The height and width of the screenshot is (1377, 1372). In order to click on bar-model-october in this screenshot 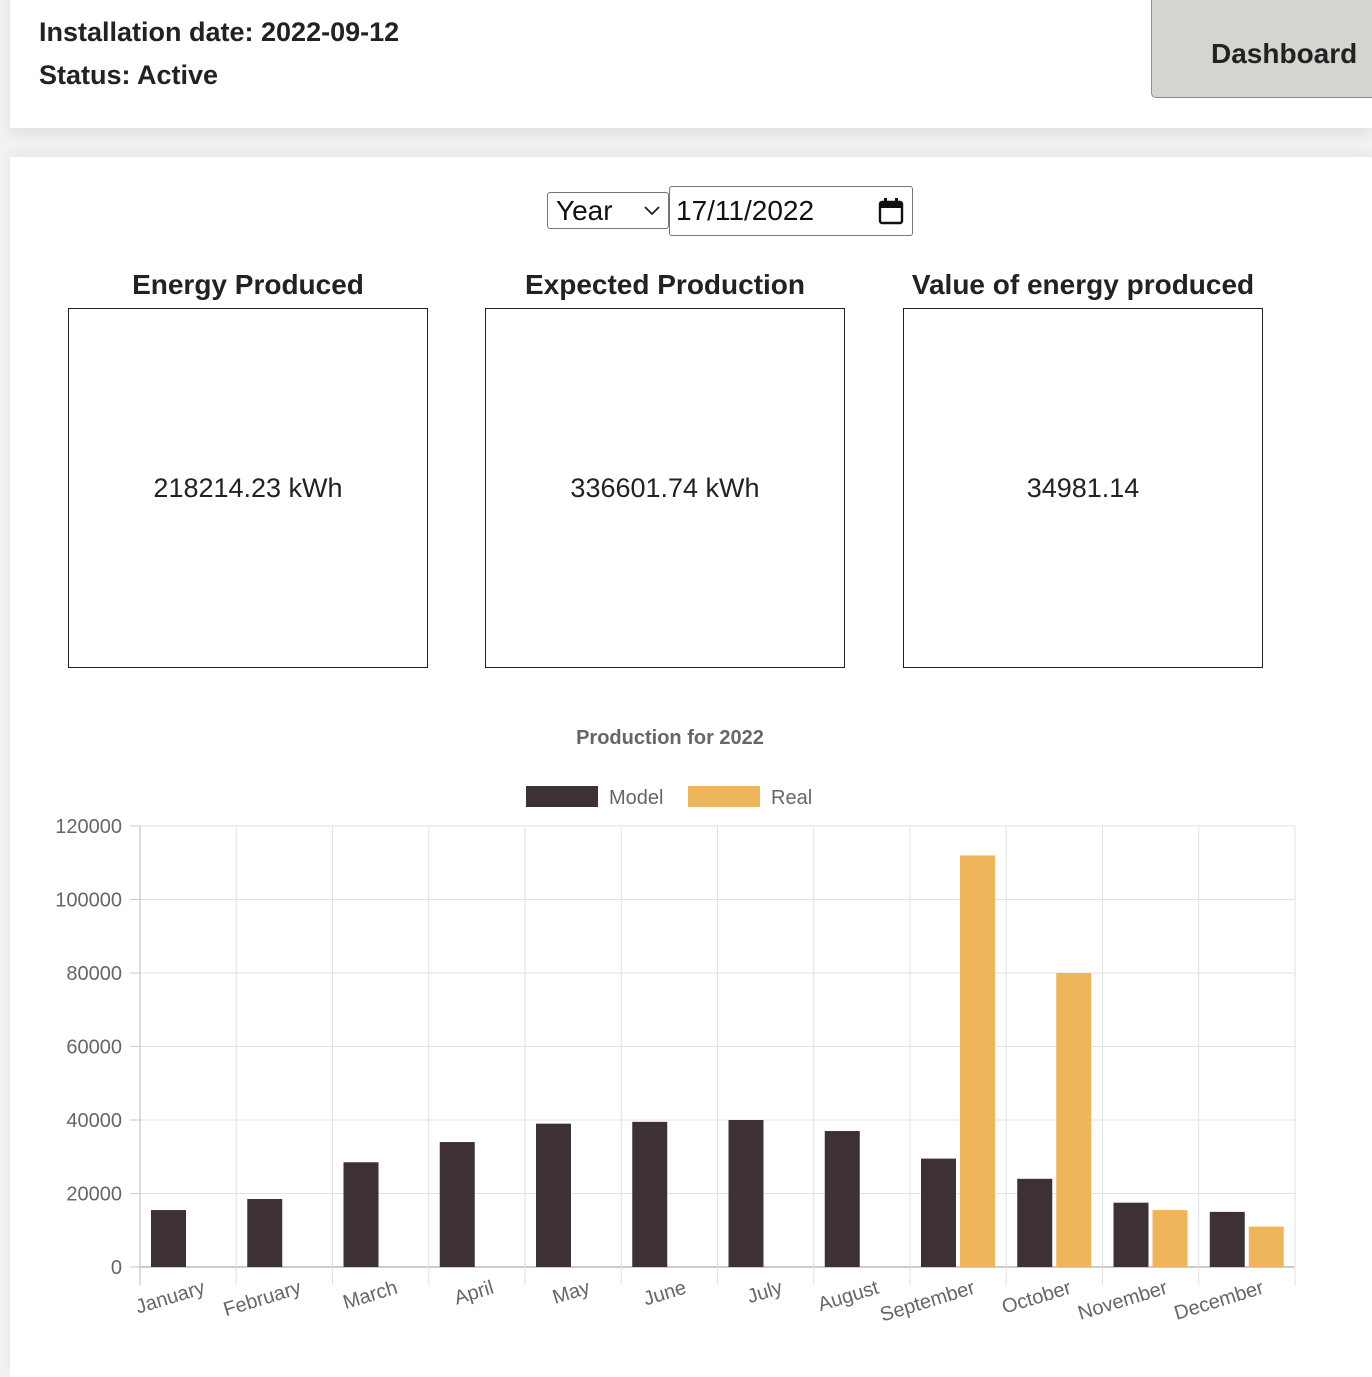, I will do `click(1035, 1222)`.